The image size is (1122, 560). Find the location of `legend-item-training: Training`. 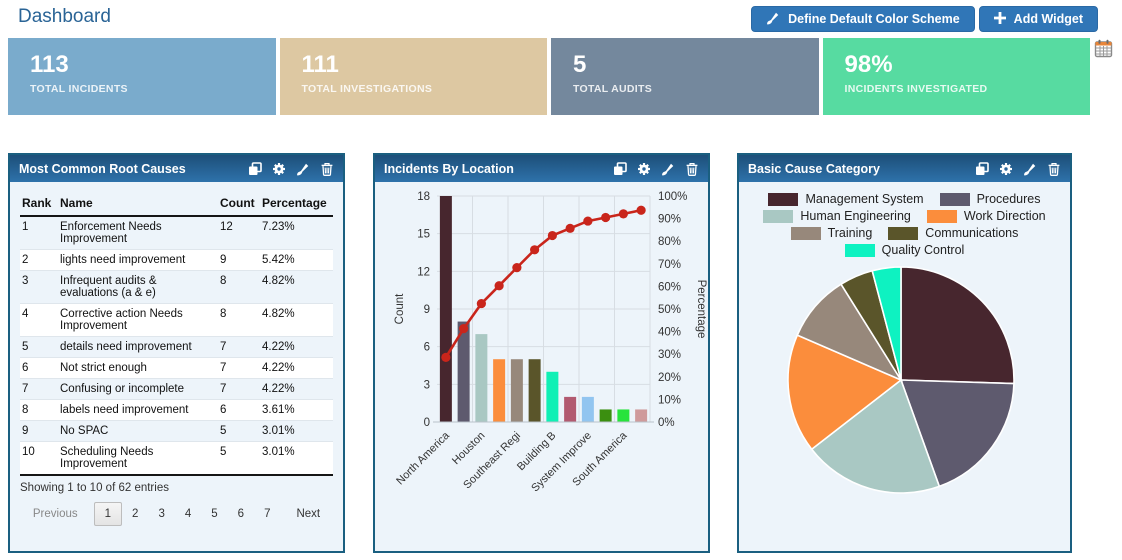

legend-item-training: Training is located at coordinates (831, 233).